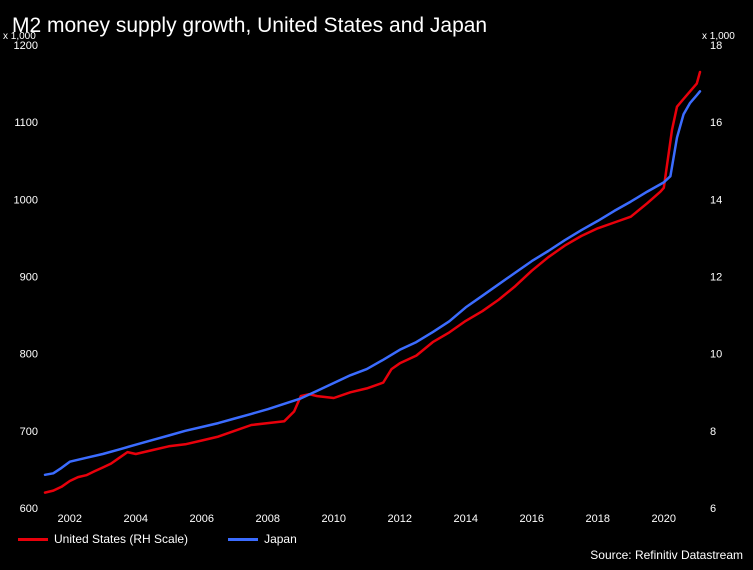  I want to click on x-axis-tick-label: 2012, so click(400, 519).